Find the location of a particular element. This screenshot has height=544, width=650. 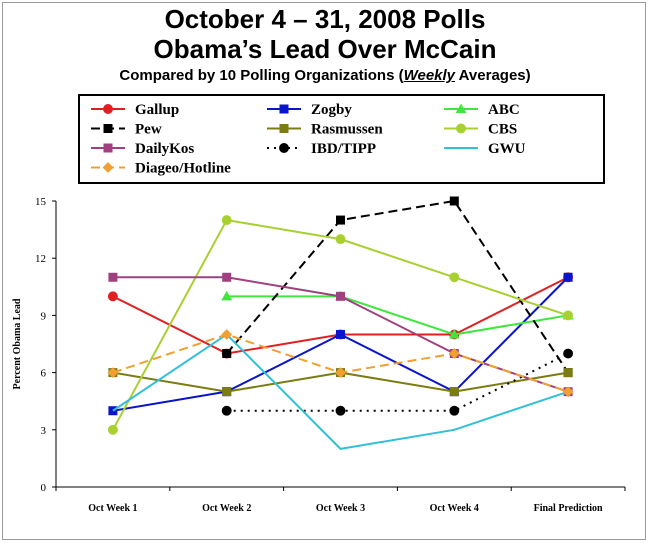

subtitle-emphasis: Weekly is located at coordinates (429, 75).